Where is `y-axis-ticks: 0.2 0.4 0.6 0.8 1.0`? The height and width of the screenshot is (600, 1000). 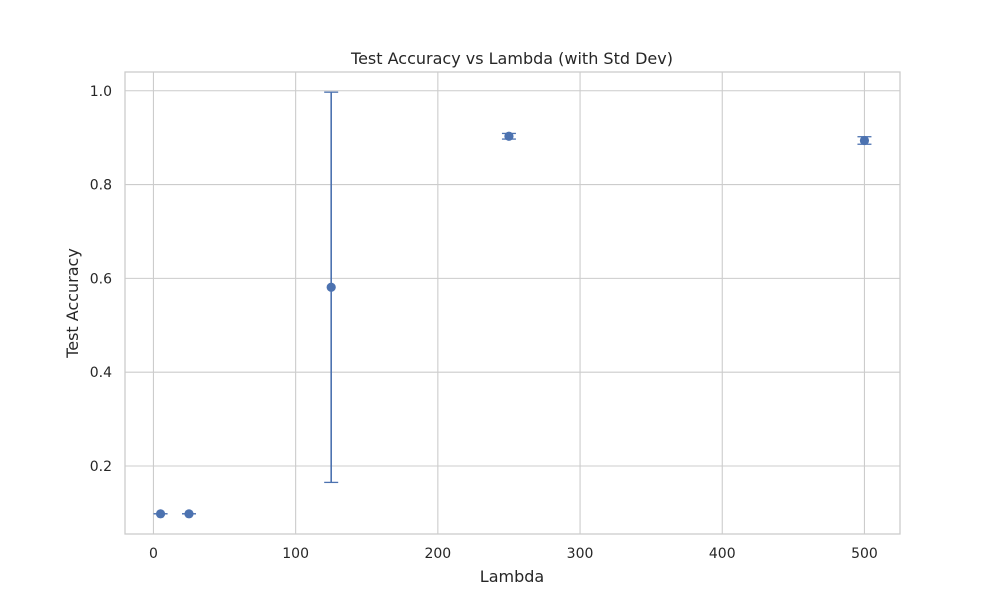 y-axis-ticks: 0.2 0.4 0.6 0.8 1.0 is located at coordinates (101, 279).